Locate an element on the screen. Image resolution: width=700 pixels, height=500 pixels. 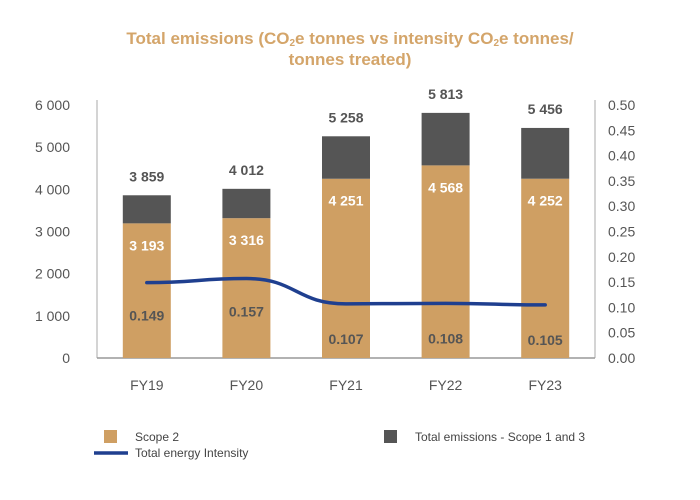
x-tick-label: FY21 is located at coordinates (346, 385).